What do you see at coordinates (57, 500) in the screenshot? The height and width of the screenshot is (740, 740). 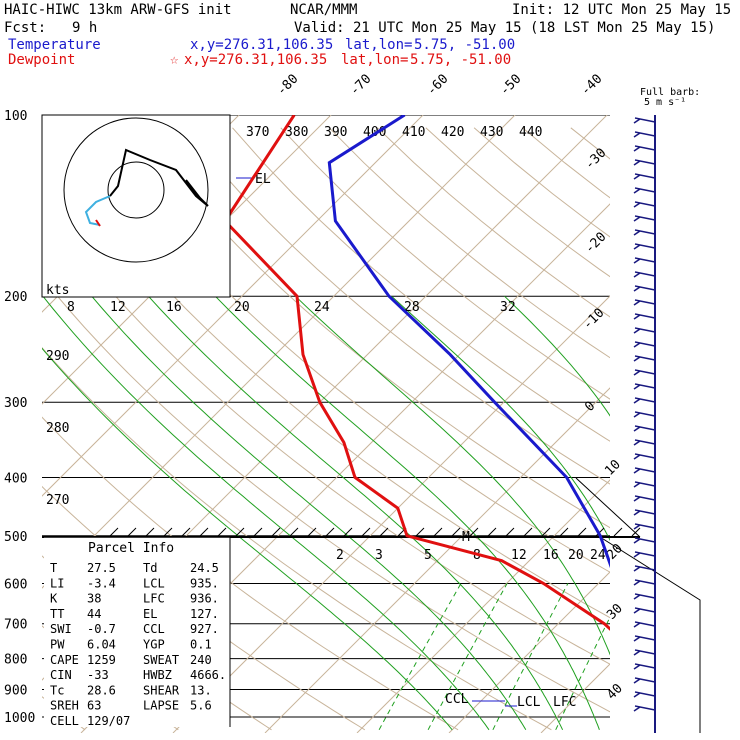 I see `theta-label: 270` at bounding box center [57, 500].